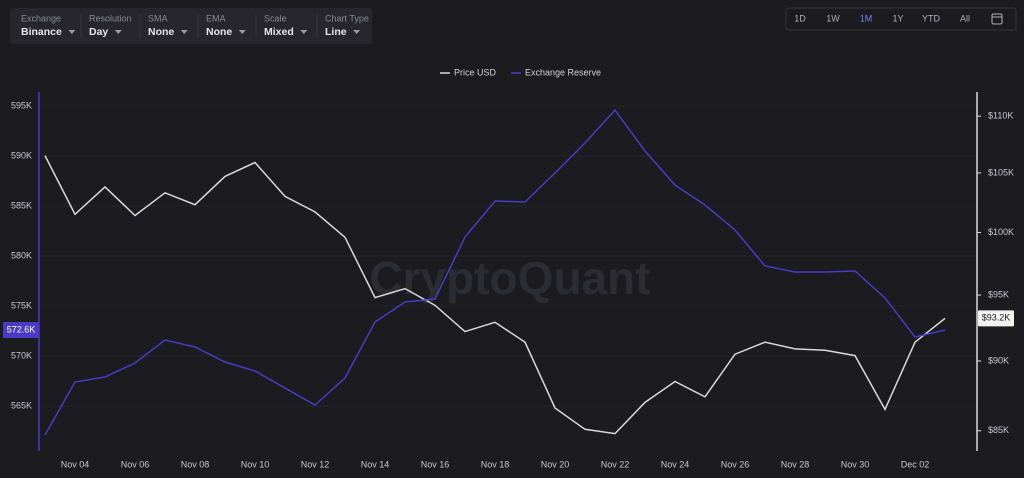 This screenshot has width=1024, height=478. I want to click on dropdown-label: Chart Type, so click(347, 18).